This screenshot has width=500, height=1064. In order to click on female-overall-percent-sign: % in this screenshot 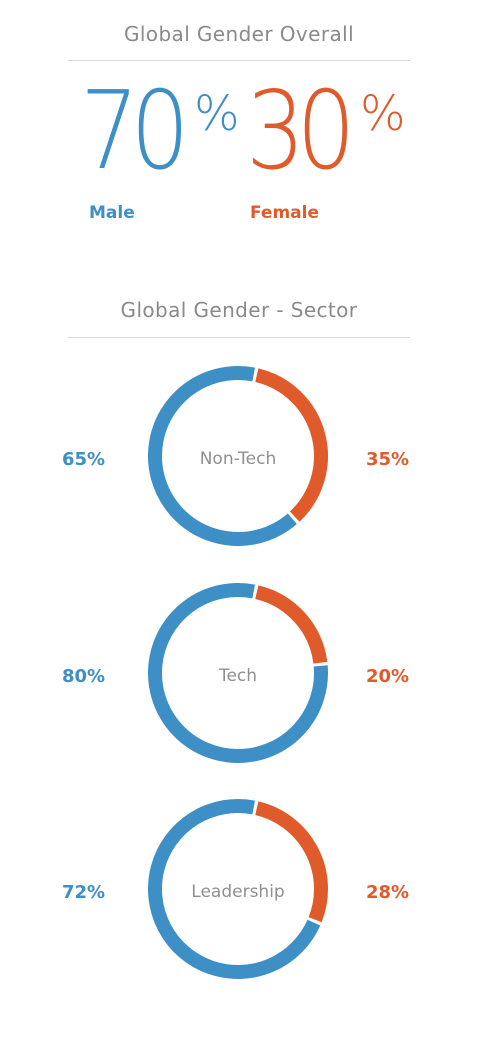, I will do `click(383, 114)`.